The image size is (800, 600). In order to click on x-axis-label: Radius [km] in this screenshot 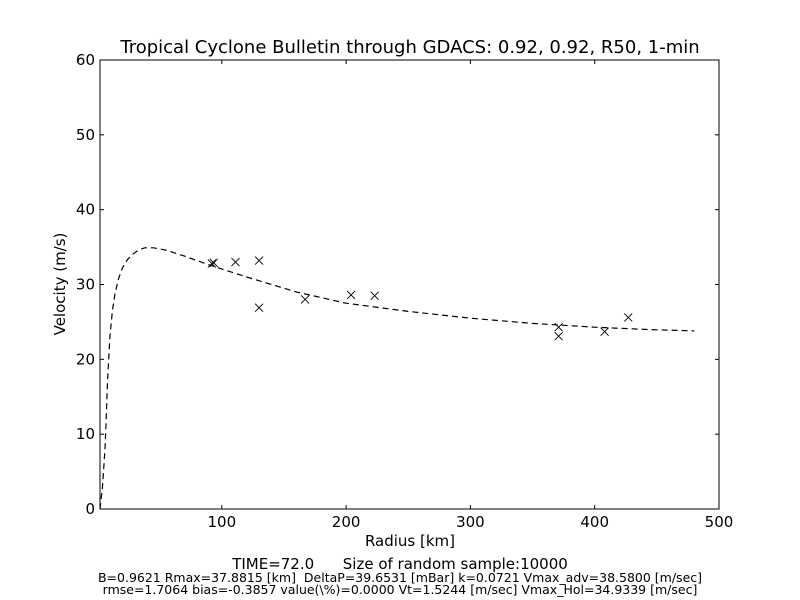, I will do `click(410, 541)`.